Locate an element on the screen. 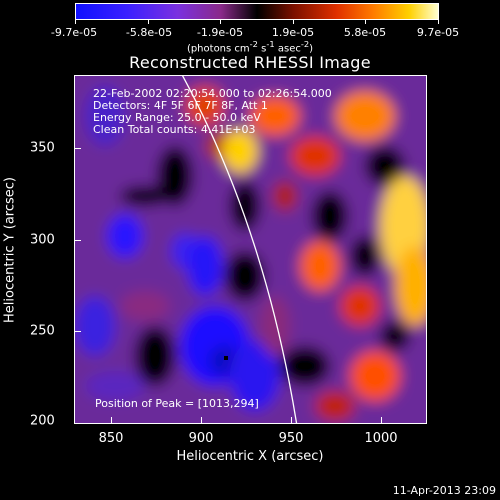  plot-title: Reconstructed RHESSI Image is located at coordinates (250, 62).